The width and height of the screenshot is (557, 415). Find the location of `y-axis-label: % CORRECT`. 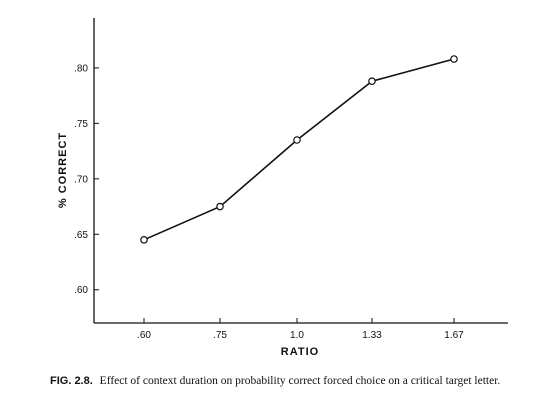

y-axis-label: % CORRECT is located at coordinates (63, 170).